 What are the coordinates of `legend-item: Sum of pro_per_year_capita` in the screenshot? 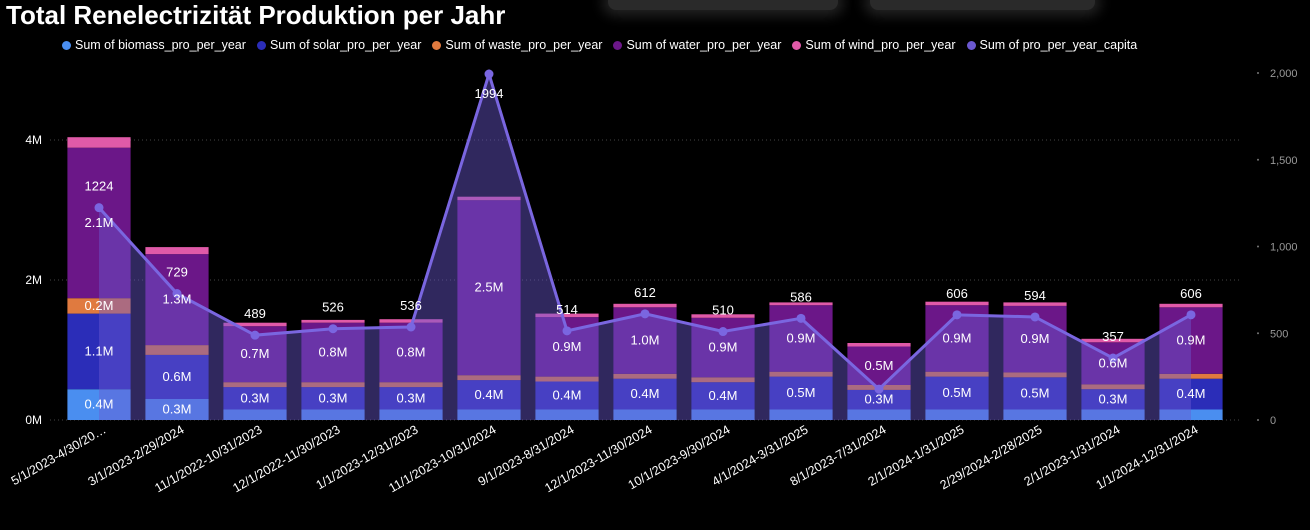 It's located at (1052, 45).